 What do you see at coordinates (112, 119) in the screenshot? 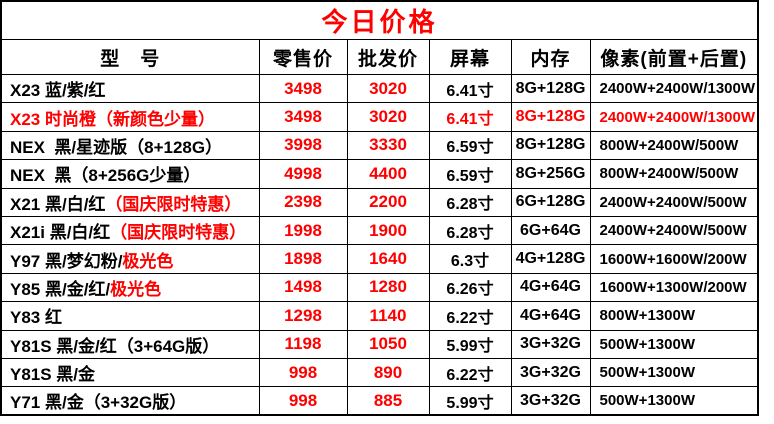
I see `model-text: X23 时尚橙（新颜色少量）` at bounding box center [112, 119].